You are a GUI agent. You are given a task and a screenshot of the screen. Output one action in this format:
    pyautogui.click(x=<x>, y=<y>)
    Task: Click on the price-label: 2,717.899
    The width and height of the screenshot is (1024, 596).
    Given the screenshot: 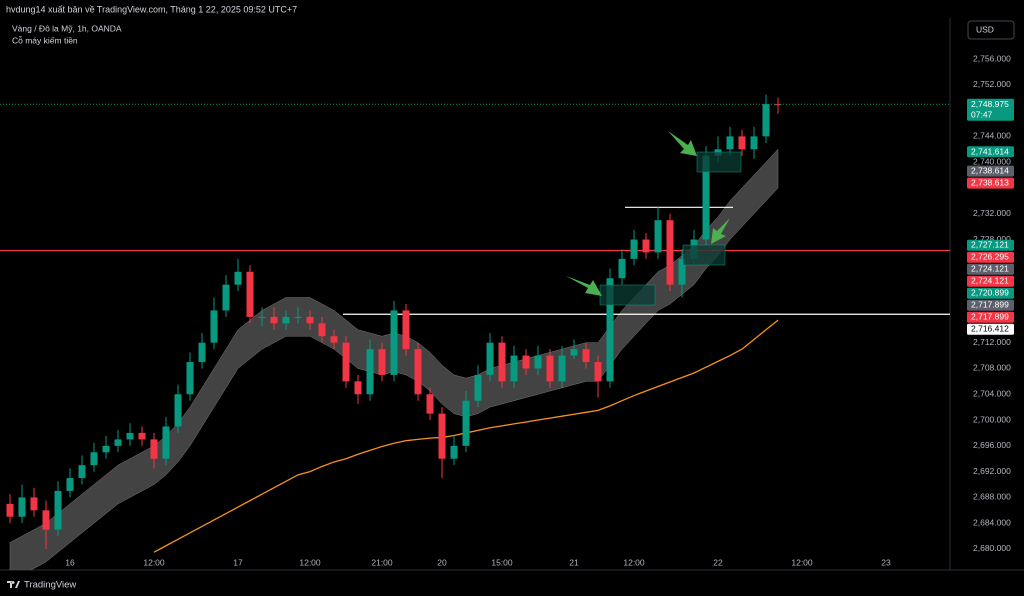 What is the action you would take?
    pyautogui.click(x=990, y=317)
    